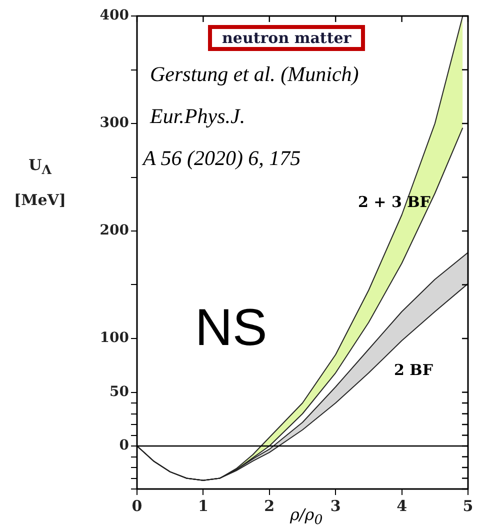 This screenshot has height=527, width=481. I want to click on x-tick-label: 1, so click(203, 505).